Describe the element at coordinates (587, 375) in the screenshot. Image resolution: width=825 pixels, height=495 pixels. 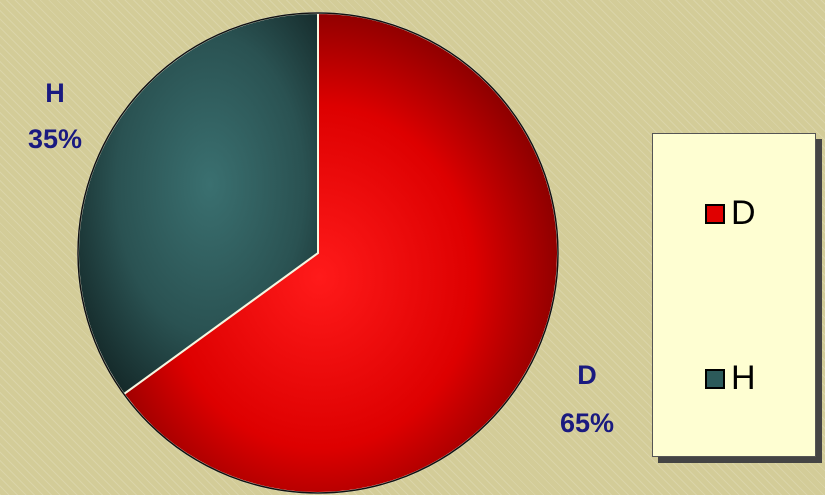
I see `slice-label-d-name: D` at that location.